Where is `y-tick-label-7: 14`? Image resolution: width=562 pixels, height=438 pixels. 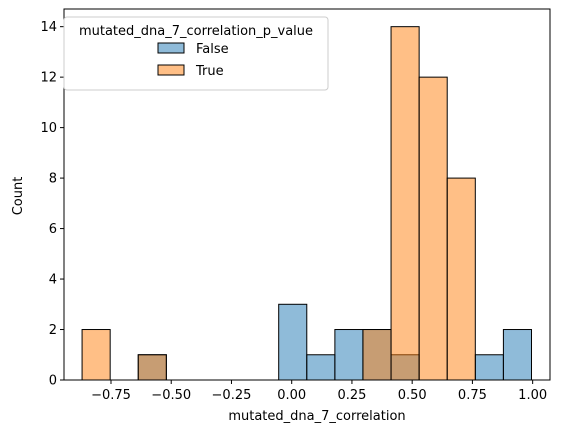
y-tick-label-7: 14 is located at coordinates (48, 27).